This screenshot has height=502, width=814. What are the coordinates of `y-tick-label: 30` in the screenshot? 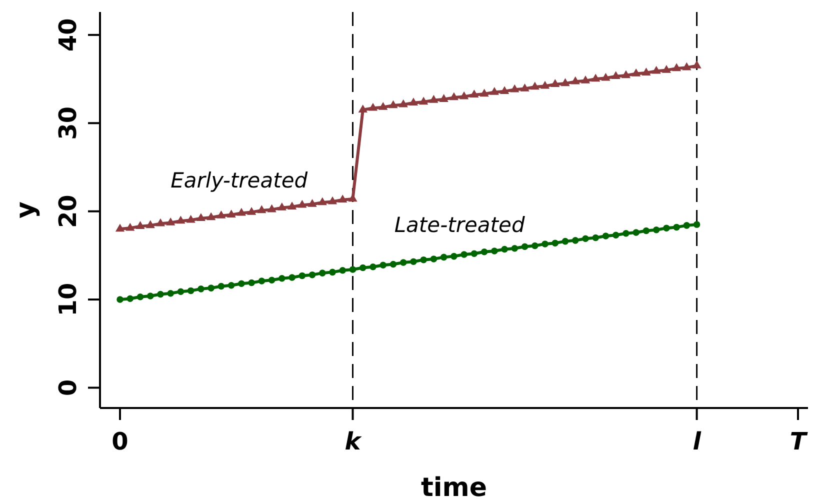 It's located at (68, 123).